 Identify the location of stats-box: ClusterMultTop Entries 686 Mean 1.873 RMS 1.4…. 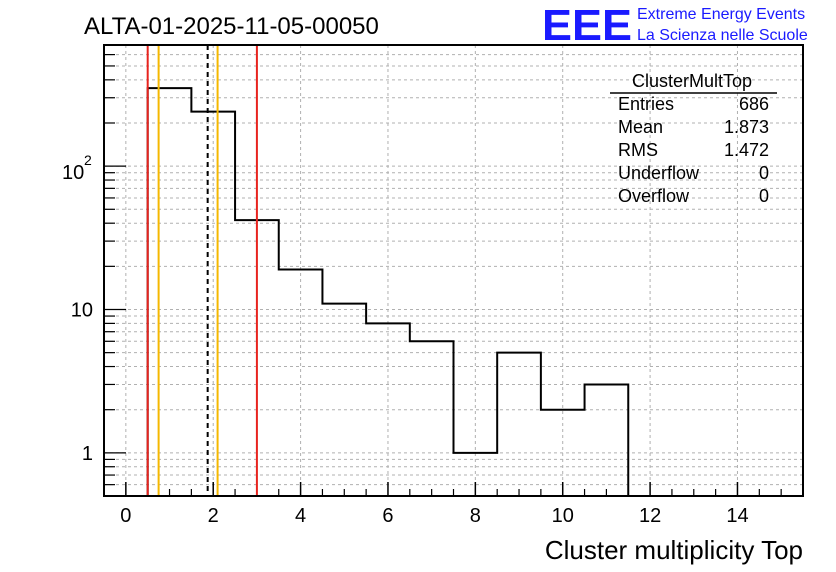
(693, 138).